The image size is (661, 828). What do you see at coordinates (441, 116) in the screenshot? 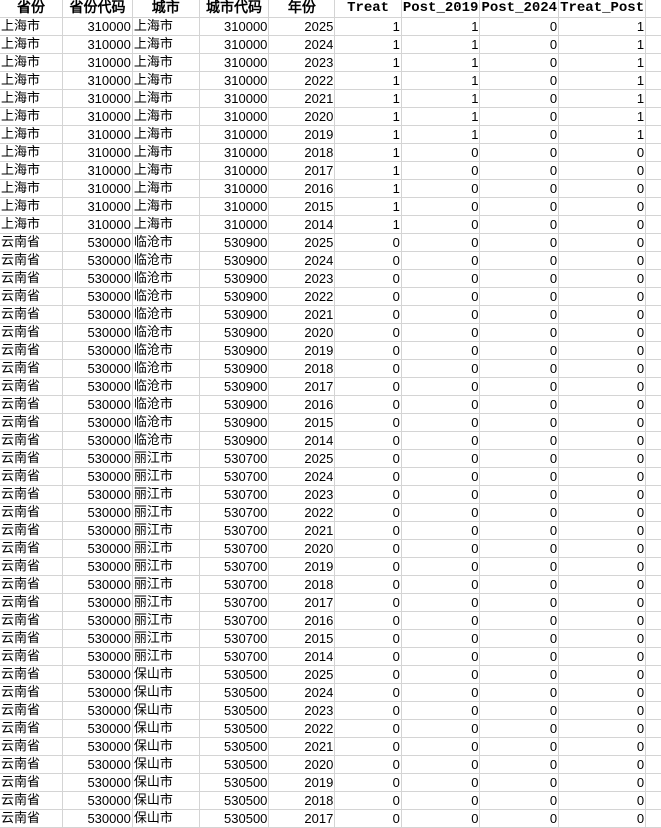
I see `cell-post-2019: 1` at bounding box center [441, 116].